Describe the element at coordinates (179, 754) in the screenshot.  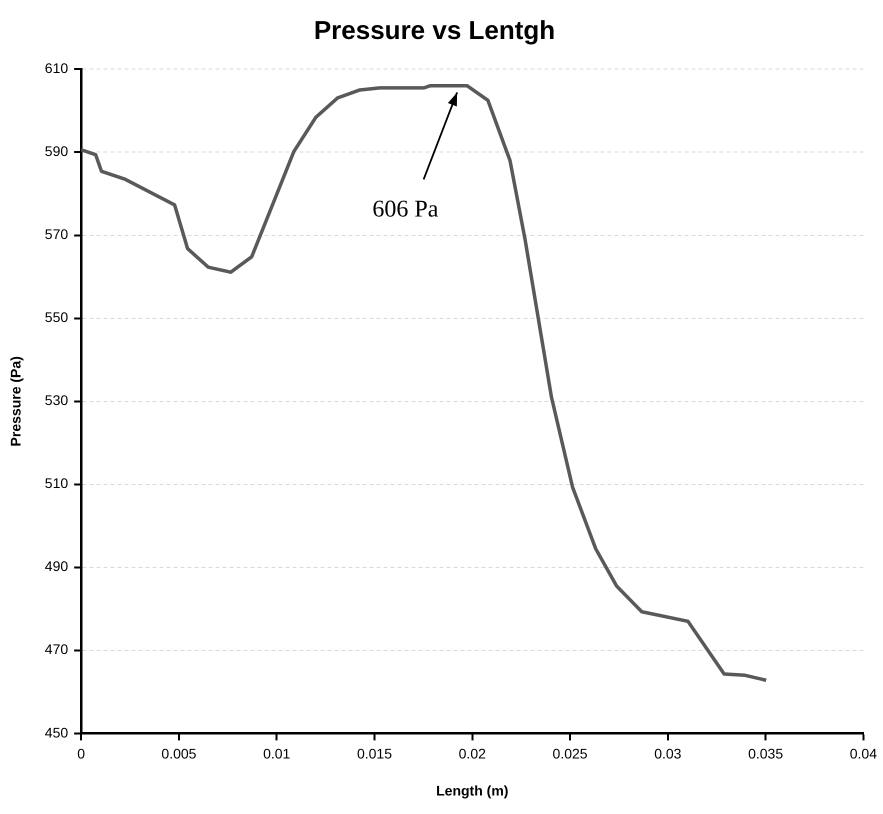
I see `x-tick-label: 0.005` at that location.